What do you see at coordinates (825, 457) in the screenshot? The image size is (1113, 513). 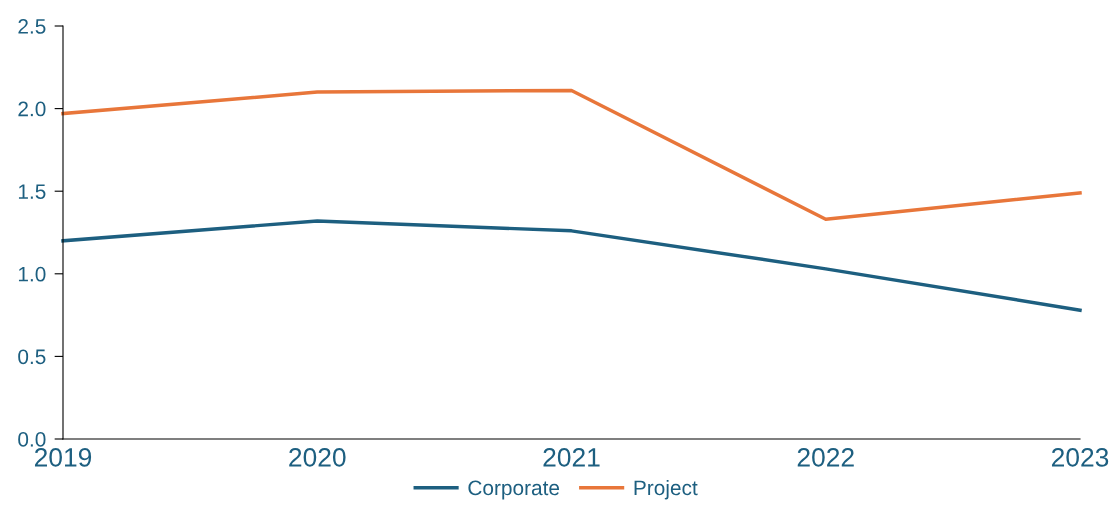 I see `x-tick-label: 2022` at bounding box center [825, 457].